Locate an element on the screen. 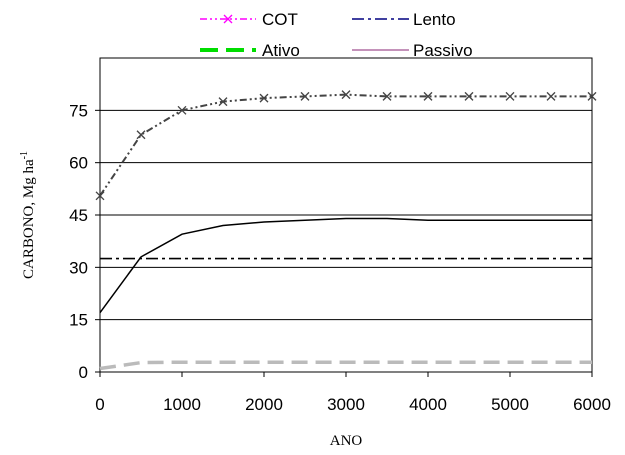 The height and width of the screenshot is (455, 625). y-axis-title: CARBONO, Mg ha-1 is located at coordinates (28, 215).